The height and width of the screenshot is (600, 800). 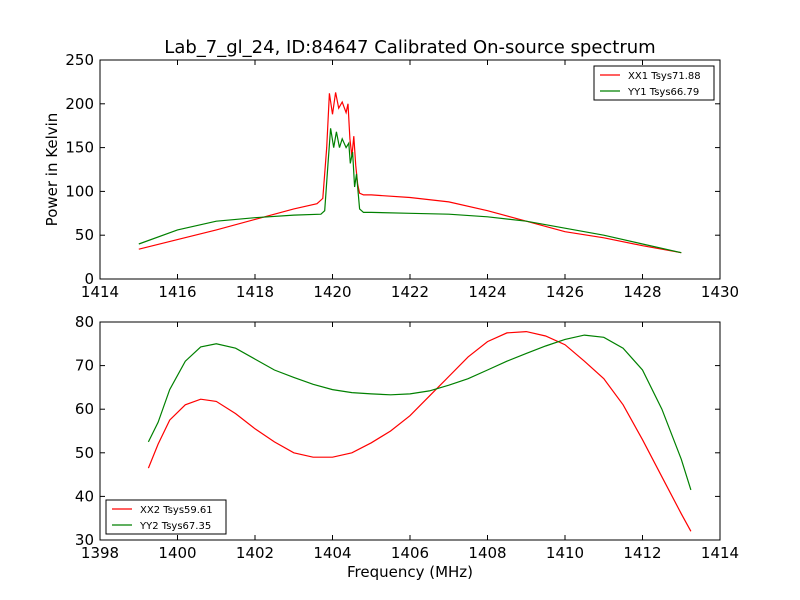 I want to click on x-tick-label: 1402, so click(x=255, y=553).